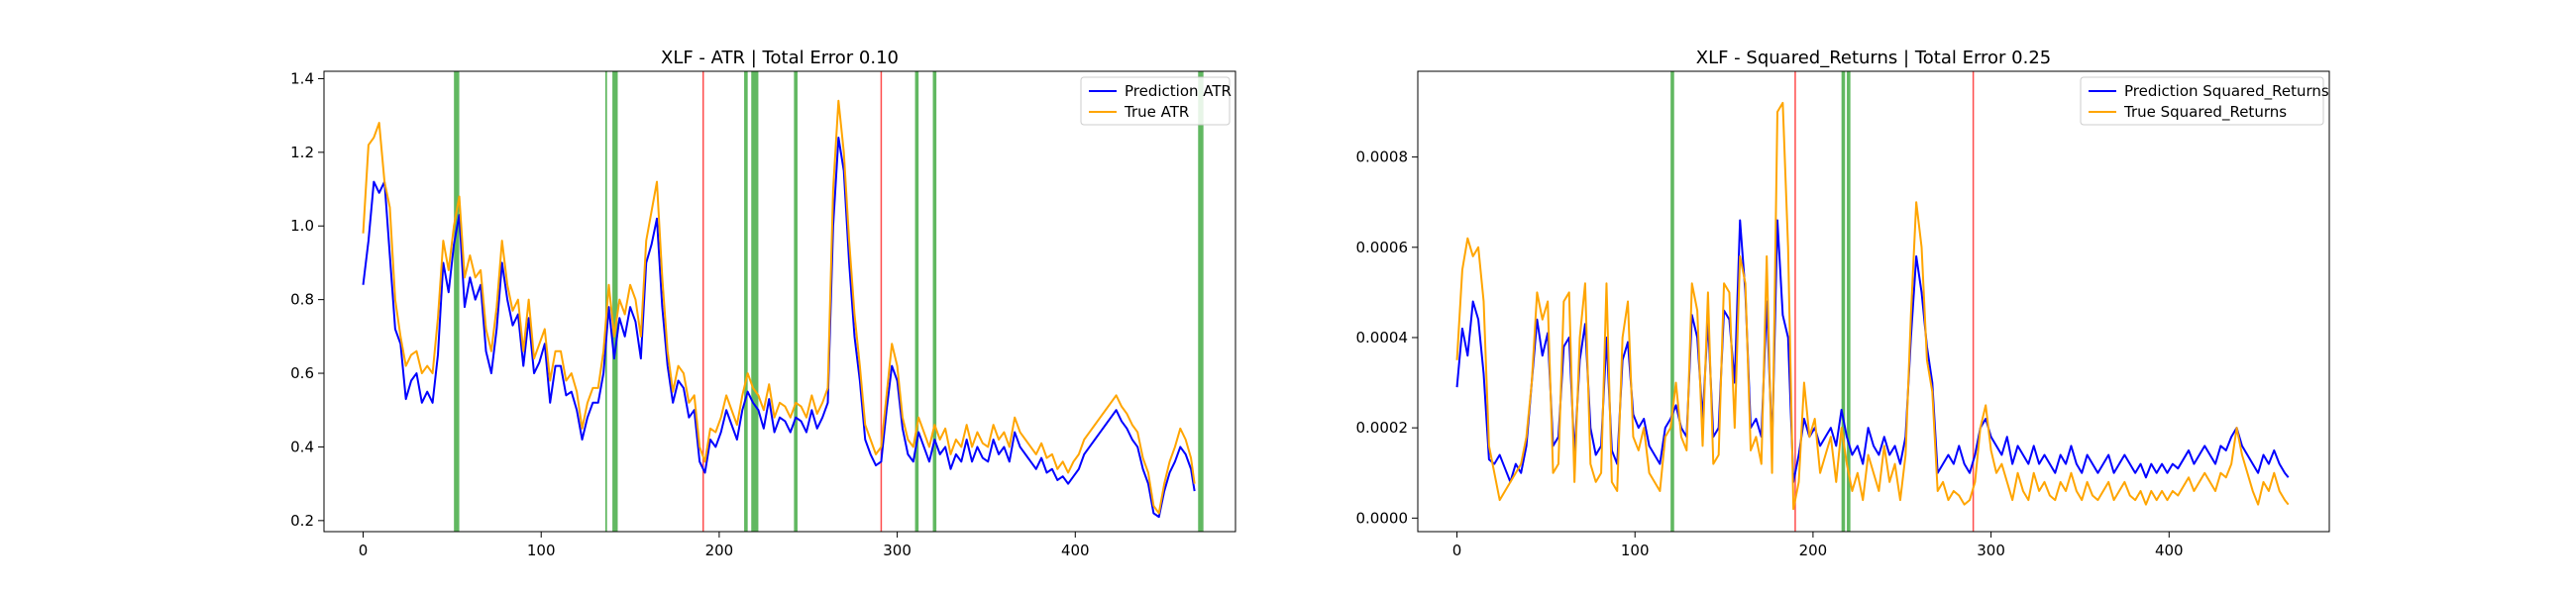  What do you see at coordinates (1635, 550) in the screenshot?
I see `chart2-x-tick-label-1: 100` at bounding box center [1635, 550].